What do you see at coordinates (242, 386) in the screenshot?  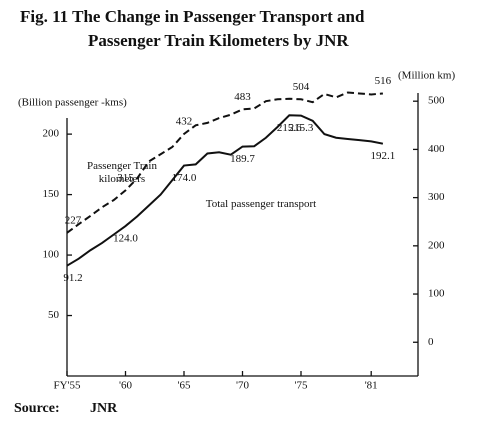 I see `x-tick-label: '70` at bounding box center [242, 386].